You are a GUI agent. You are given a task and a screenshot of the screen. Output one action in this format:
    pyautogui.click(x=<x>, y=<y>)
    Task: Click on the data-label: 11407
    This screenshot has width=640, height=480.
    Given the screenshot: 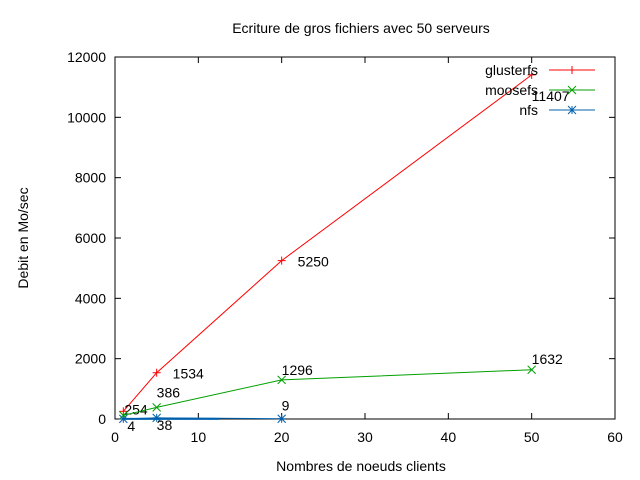 What is the action you would take?
    pyautogui.click(x=551, y=96)
    